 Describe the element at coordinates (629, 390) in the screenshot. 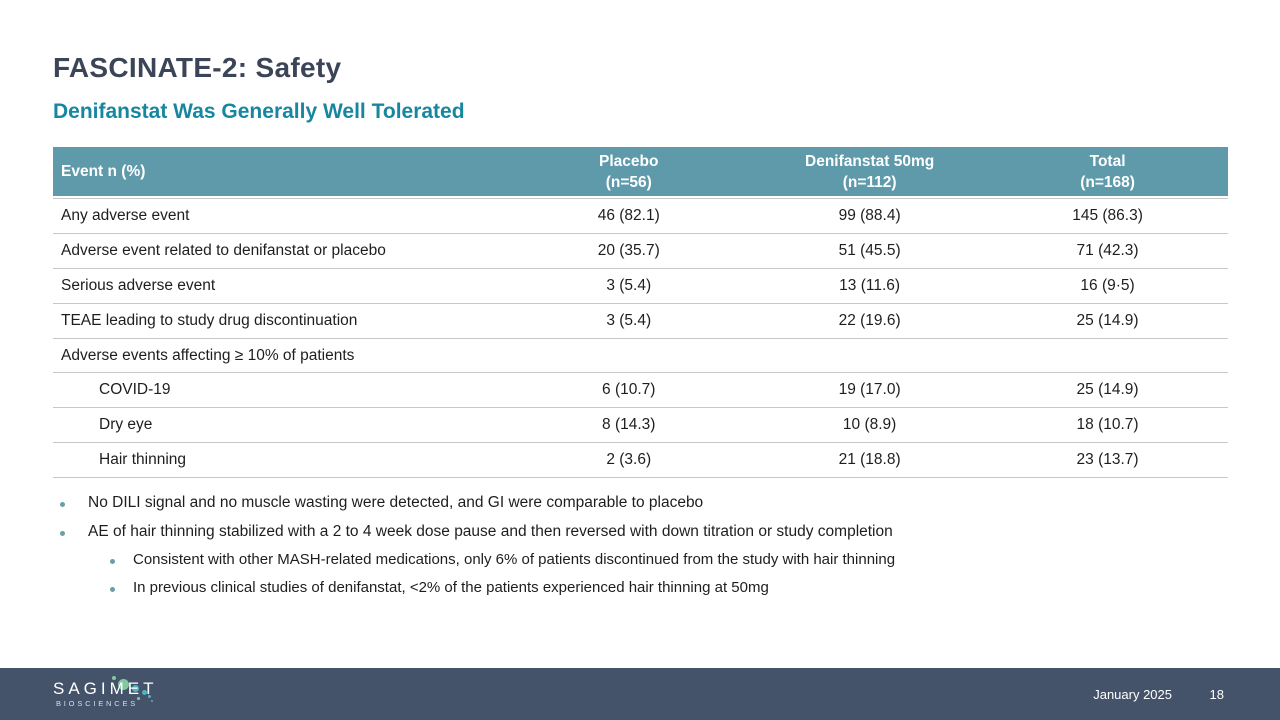

I see `placebo-cell: 6 (10.7)` at that location.